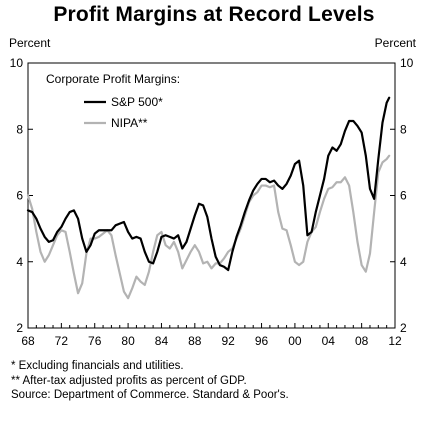  I want to click on x-tick-label-76: 76, so click(95, 341).